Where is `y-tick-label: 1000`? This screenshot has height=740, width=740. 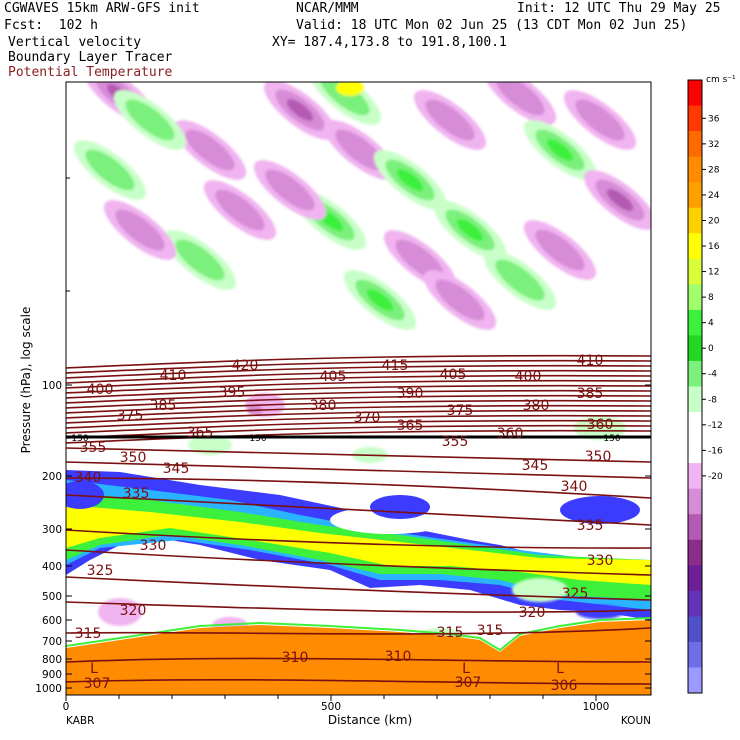 y-tick-label: 1000 is located at coordinates (48, 689).